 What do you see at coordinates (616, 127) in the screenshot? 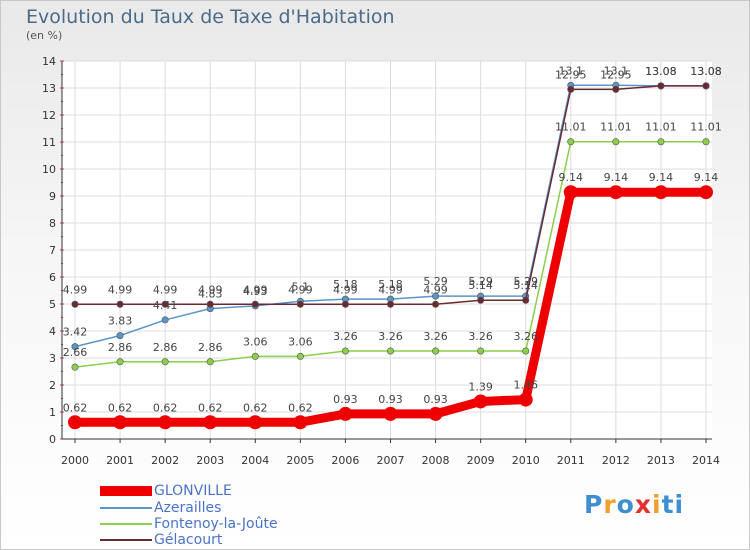
I see `data-label-2: 11.01` at bounding box center [616, 127].